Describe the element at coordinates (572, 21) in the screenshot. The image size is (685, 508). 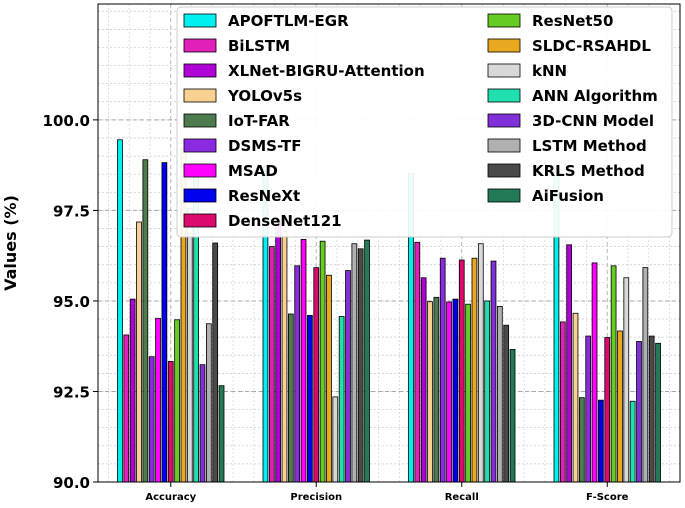
I see `legend-label: ResNet50` at that location.